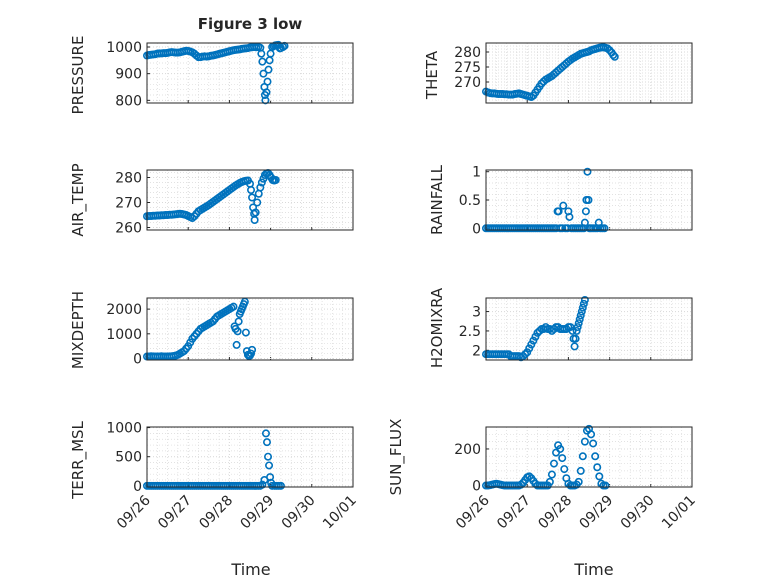  I want to click on ylabel-terr-msl: TERR_MSL, so click(78, 459).